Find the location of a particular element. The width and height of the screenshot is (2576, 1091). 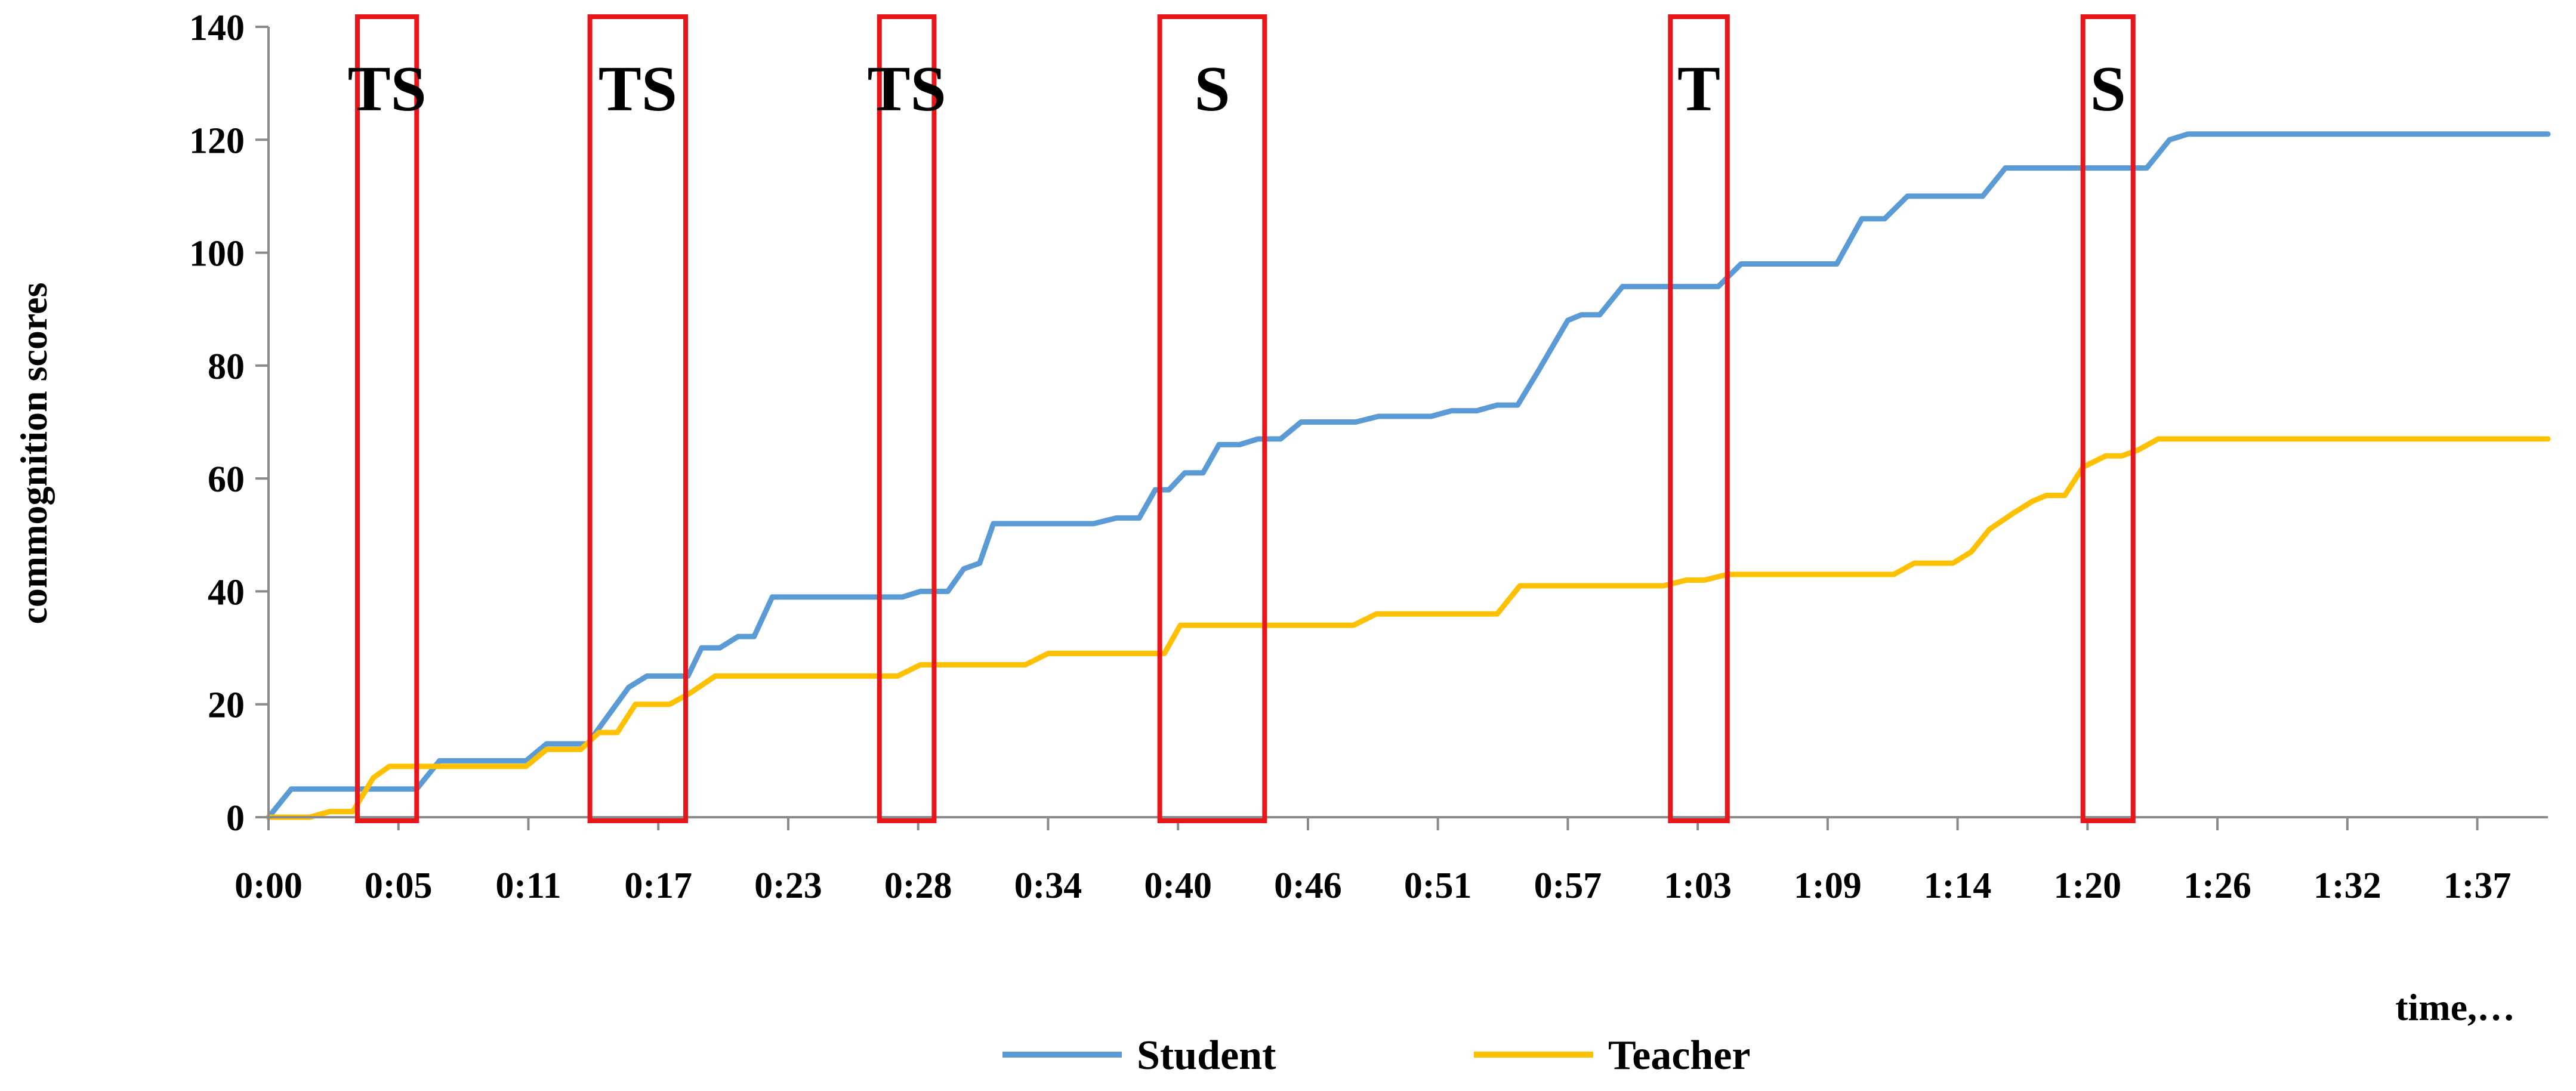

y-tick-label: 80 is located at coordinates (227, 367).